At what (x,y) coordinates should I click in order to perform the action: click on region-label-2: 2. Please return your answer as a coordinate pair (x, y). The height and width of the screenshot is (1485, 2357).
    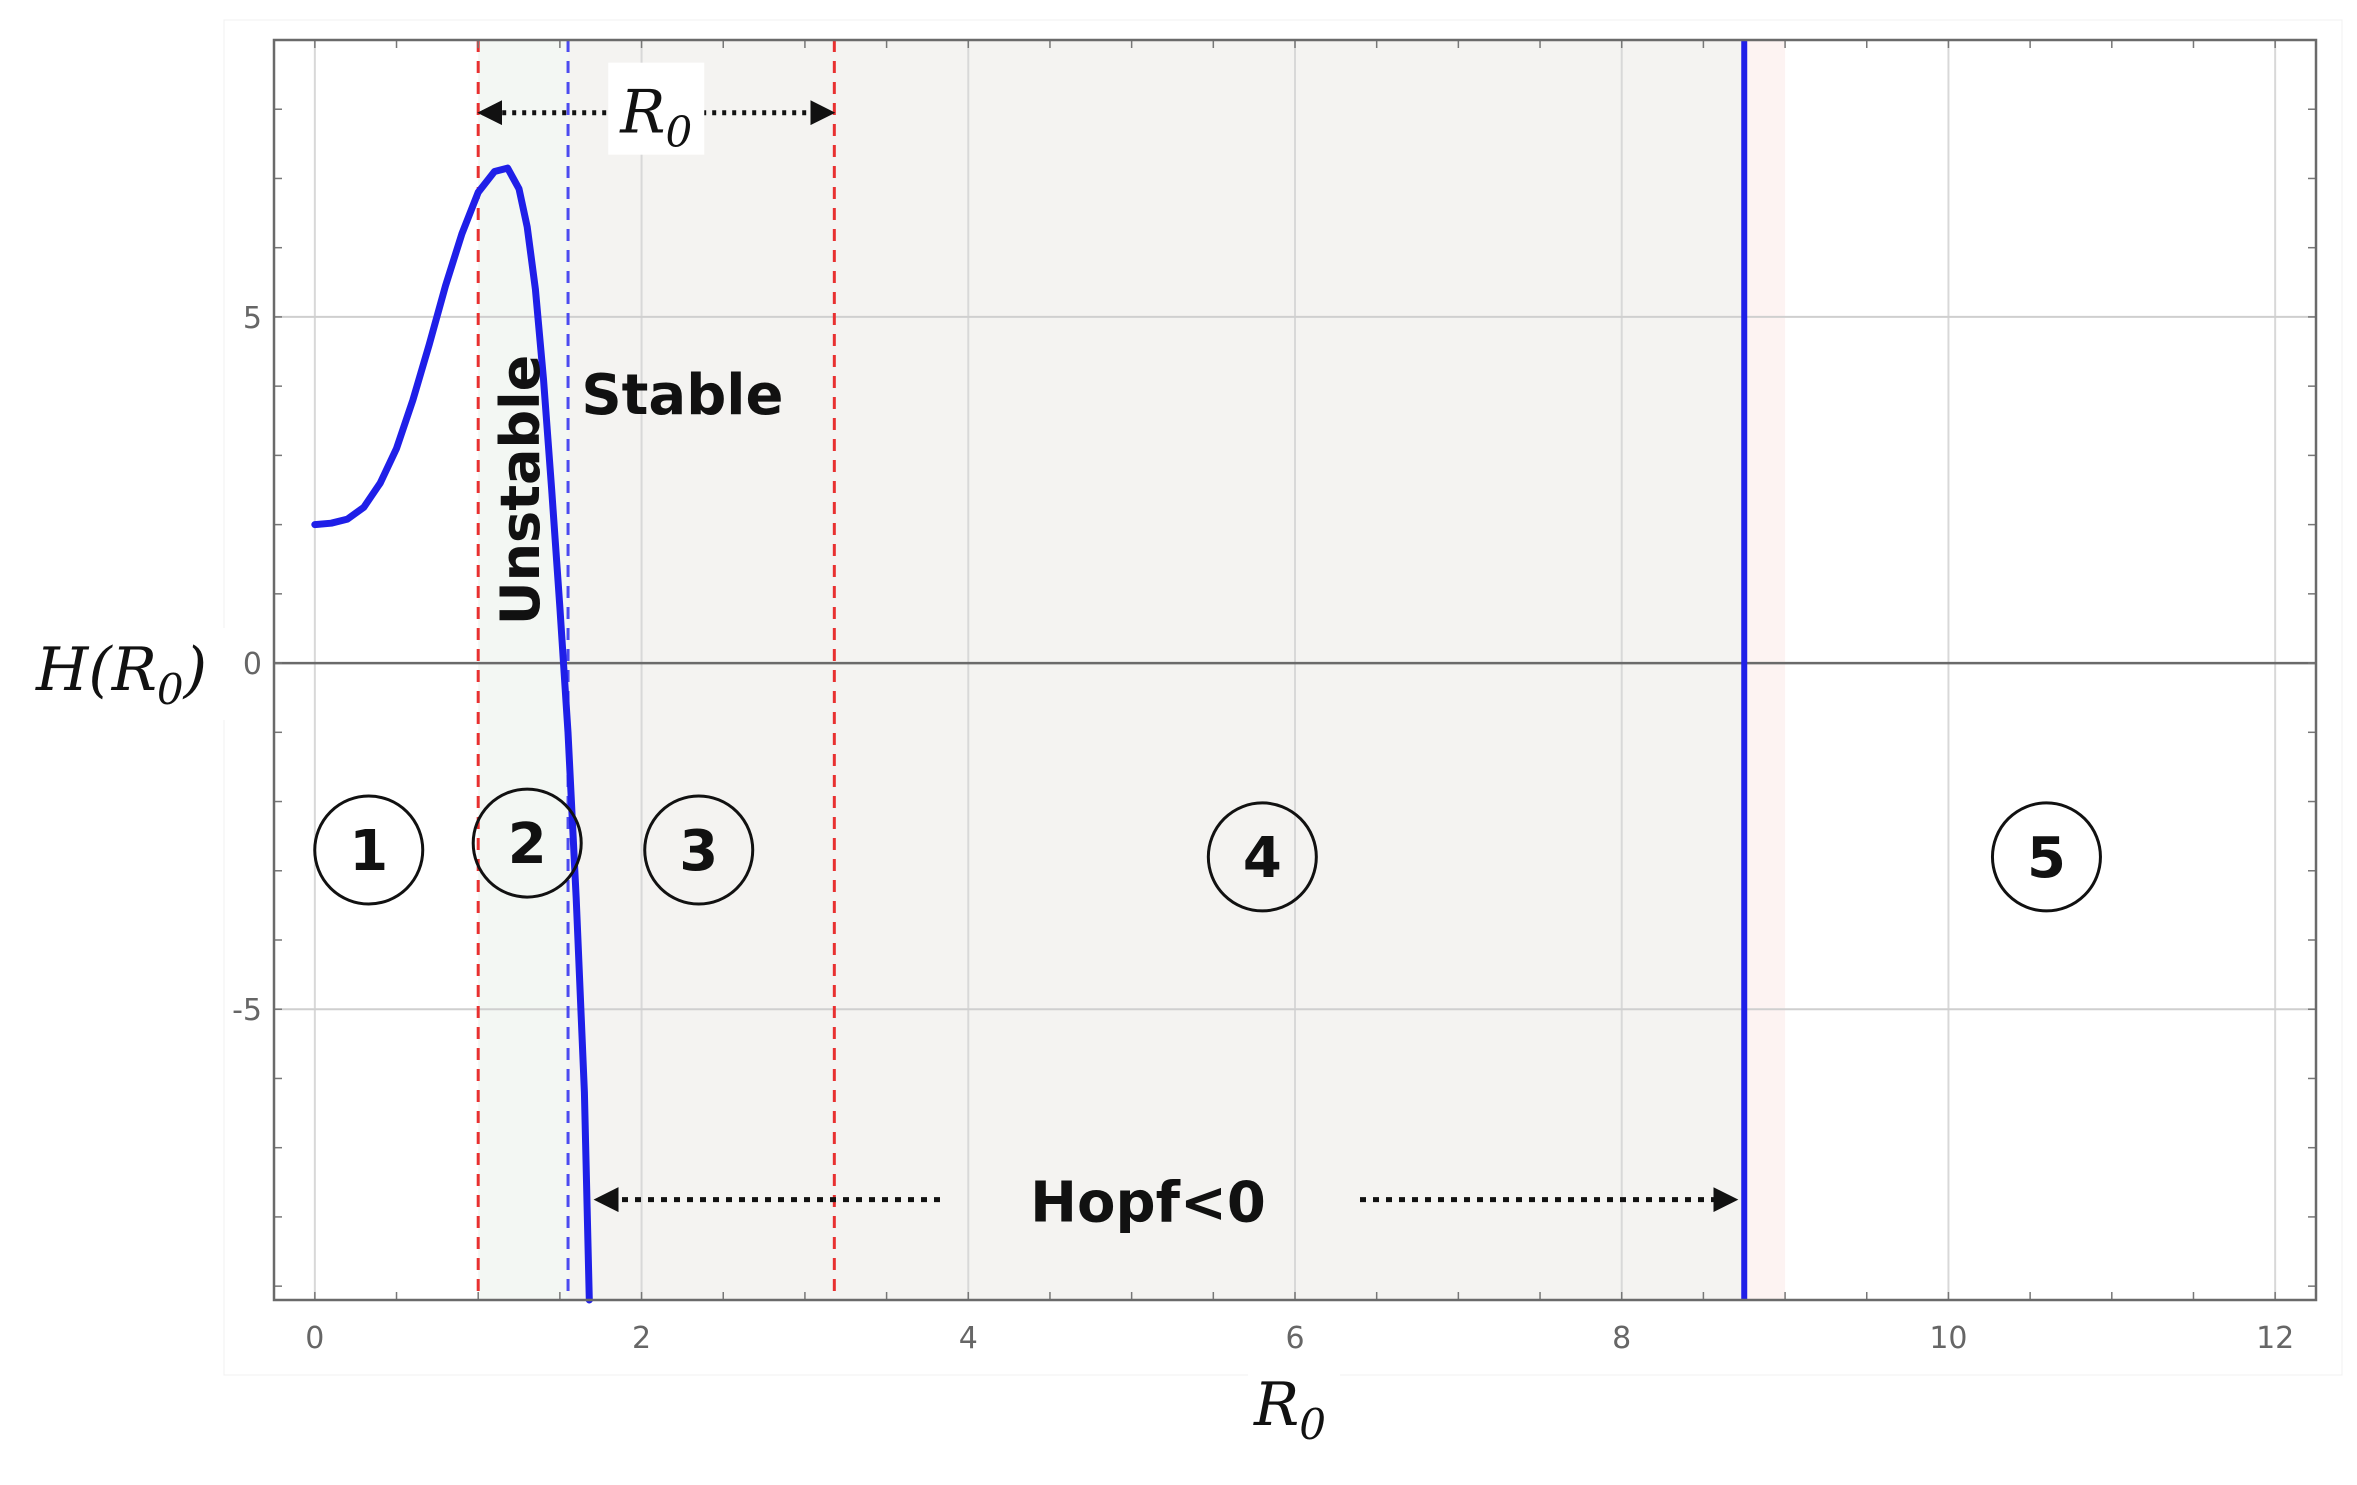
    Looking at the image, I should click on (527, 844).